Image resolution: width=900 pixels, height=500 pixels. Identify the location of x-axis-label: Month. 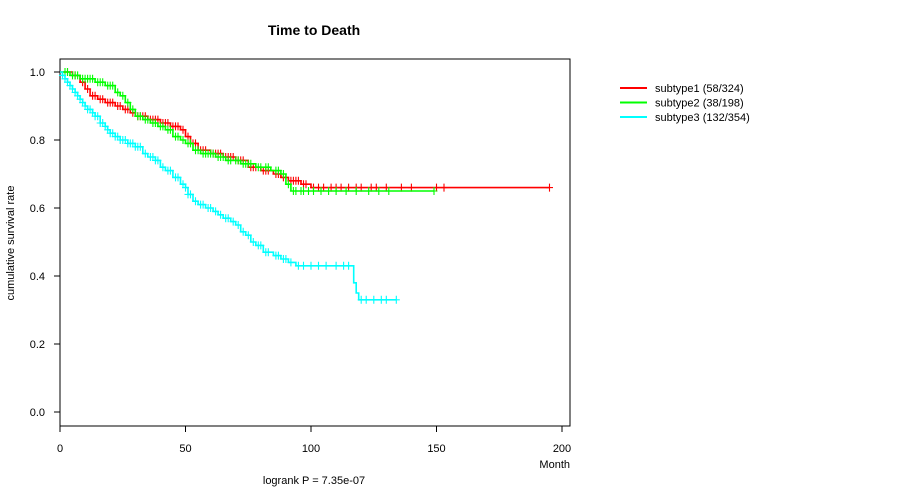
(554, 465).